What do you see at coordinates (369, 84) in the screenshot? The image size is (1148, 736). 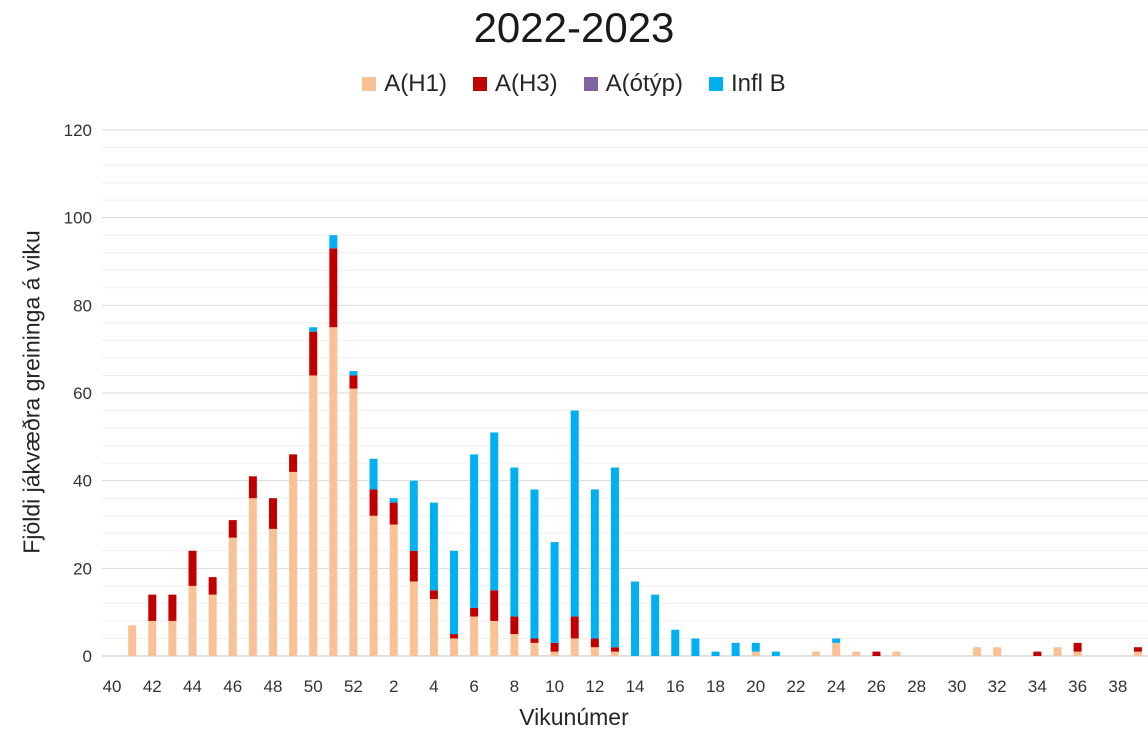 I see `legend-swatch-h1` at bounding box center [369, 84].